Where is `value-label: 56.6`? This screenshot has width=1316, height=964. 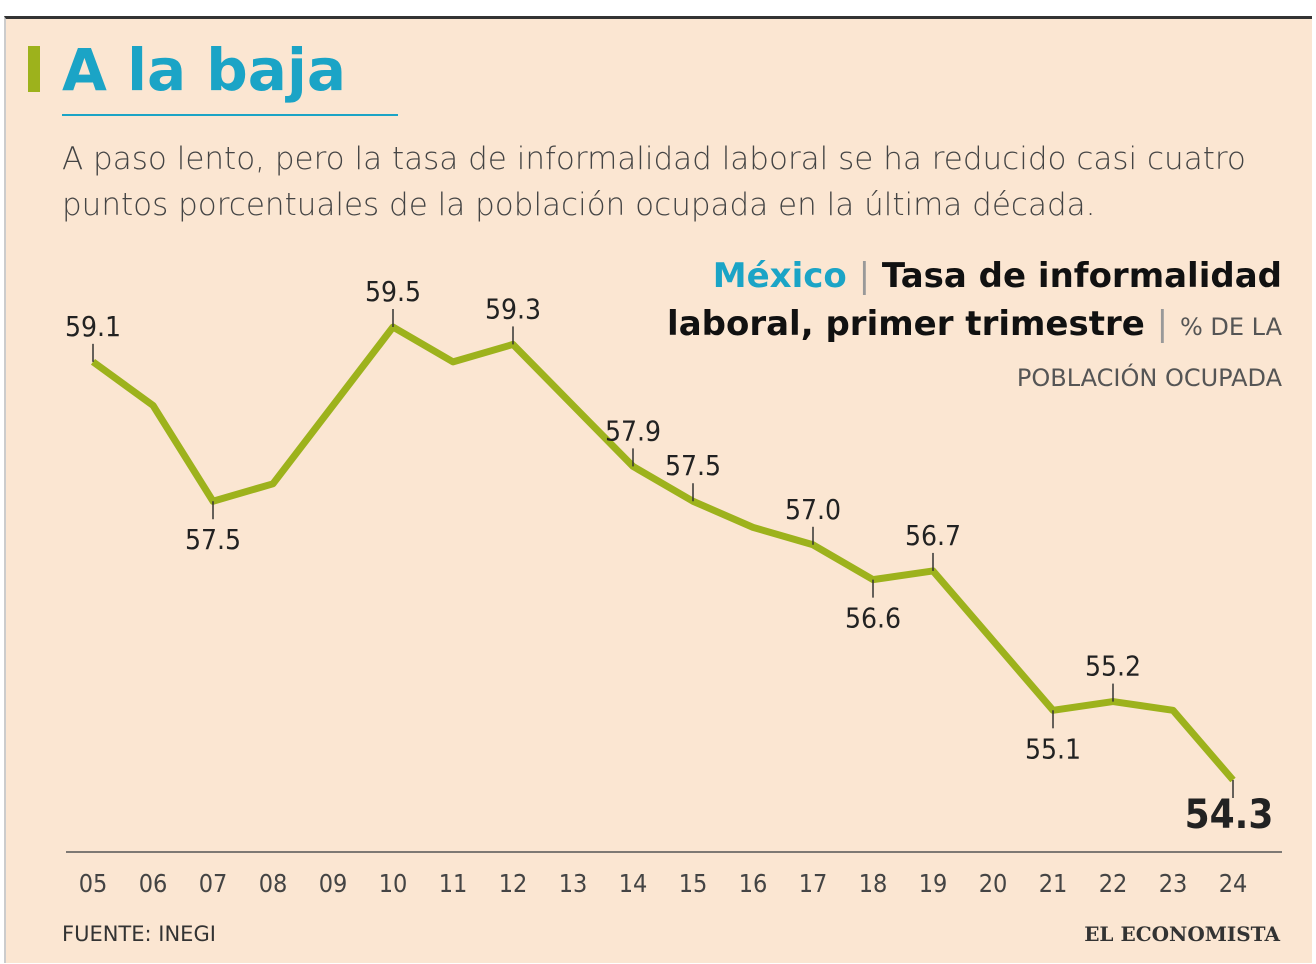 value-label: 56.6 is located at coordinates (873, 618).